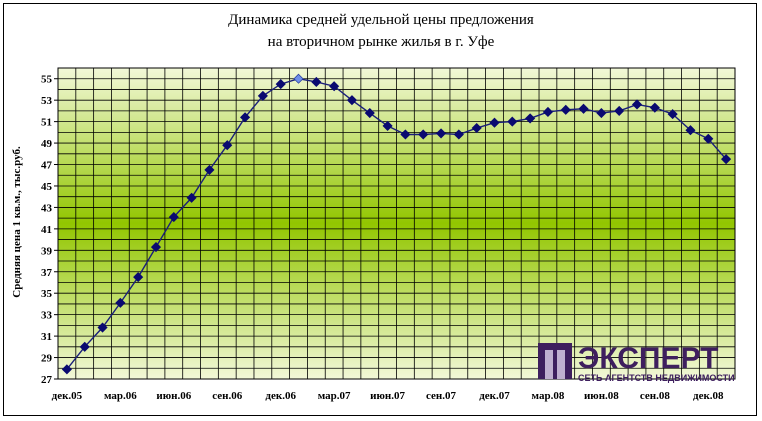 The image size is (762, 421). I want to click on x-tick-label: дек.08, so click(708, 396).